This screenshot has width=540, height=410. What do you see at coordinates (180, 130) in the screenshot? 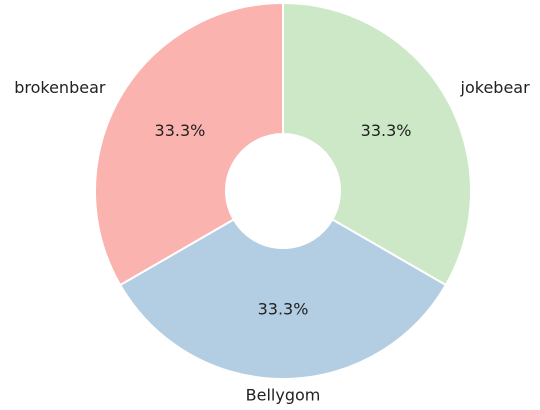
I see `value-label-brokenbear: 33.3%` at bounding box center [180, 130].